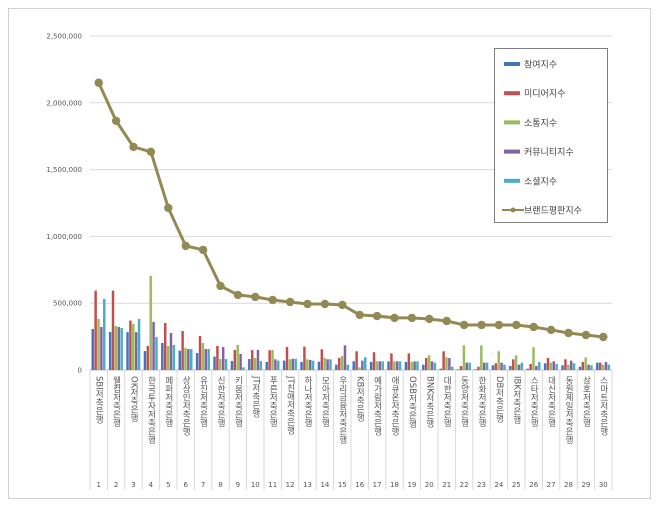 This screenshot has width=660, height=508. I want to click on x-category-label: 상상인저축은행, so click(186, 405).